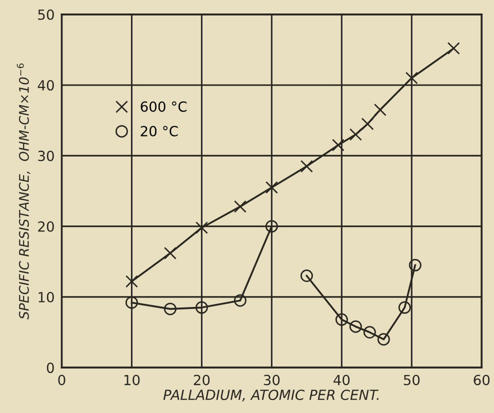 The height and width of the screenshot is (413, 494). I want to click on x-tick-label: 20, so click(202, 380).